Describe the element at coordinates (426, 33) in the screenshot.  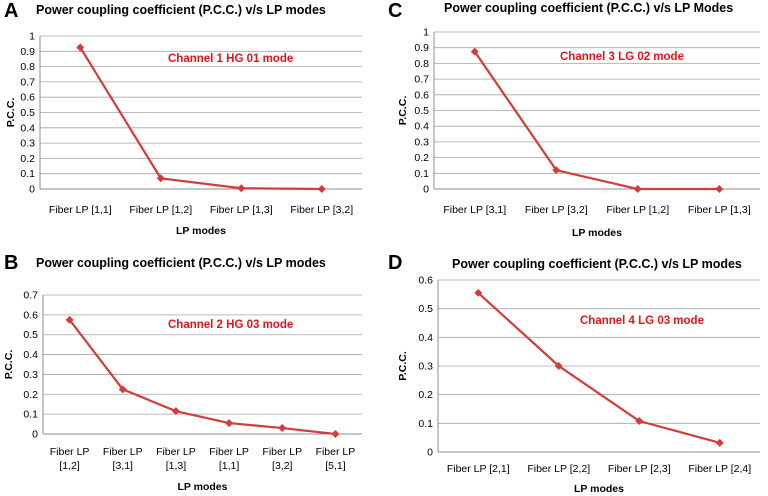
I see `y-tick-label: 1` at that location.